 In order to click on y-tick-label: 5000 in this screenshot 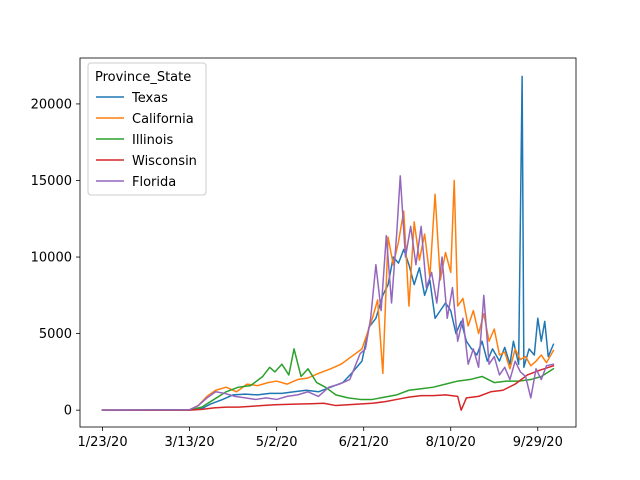, I will do `click(55, 334)`.